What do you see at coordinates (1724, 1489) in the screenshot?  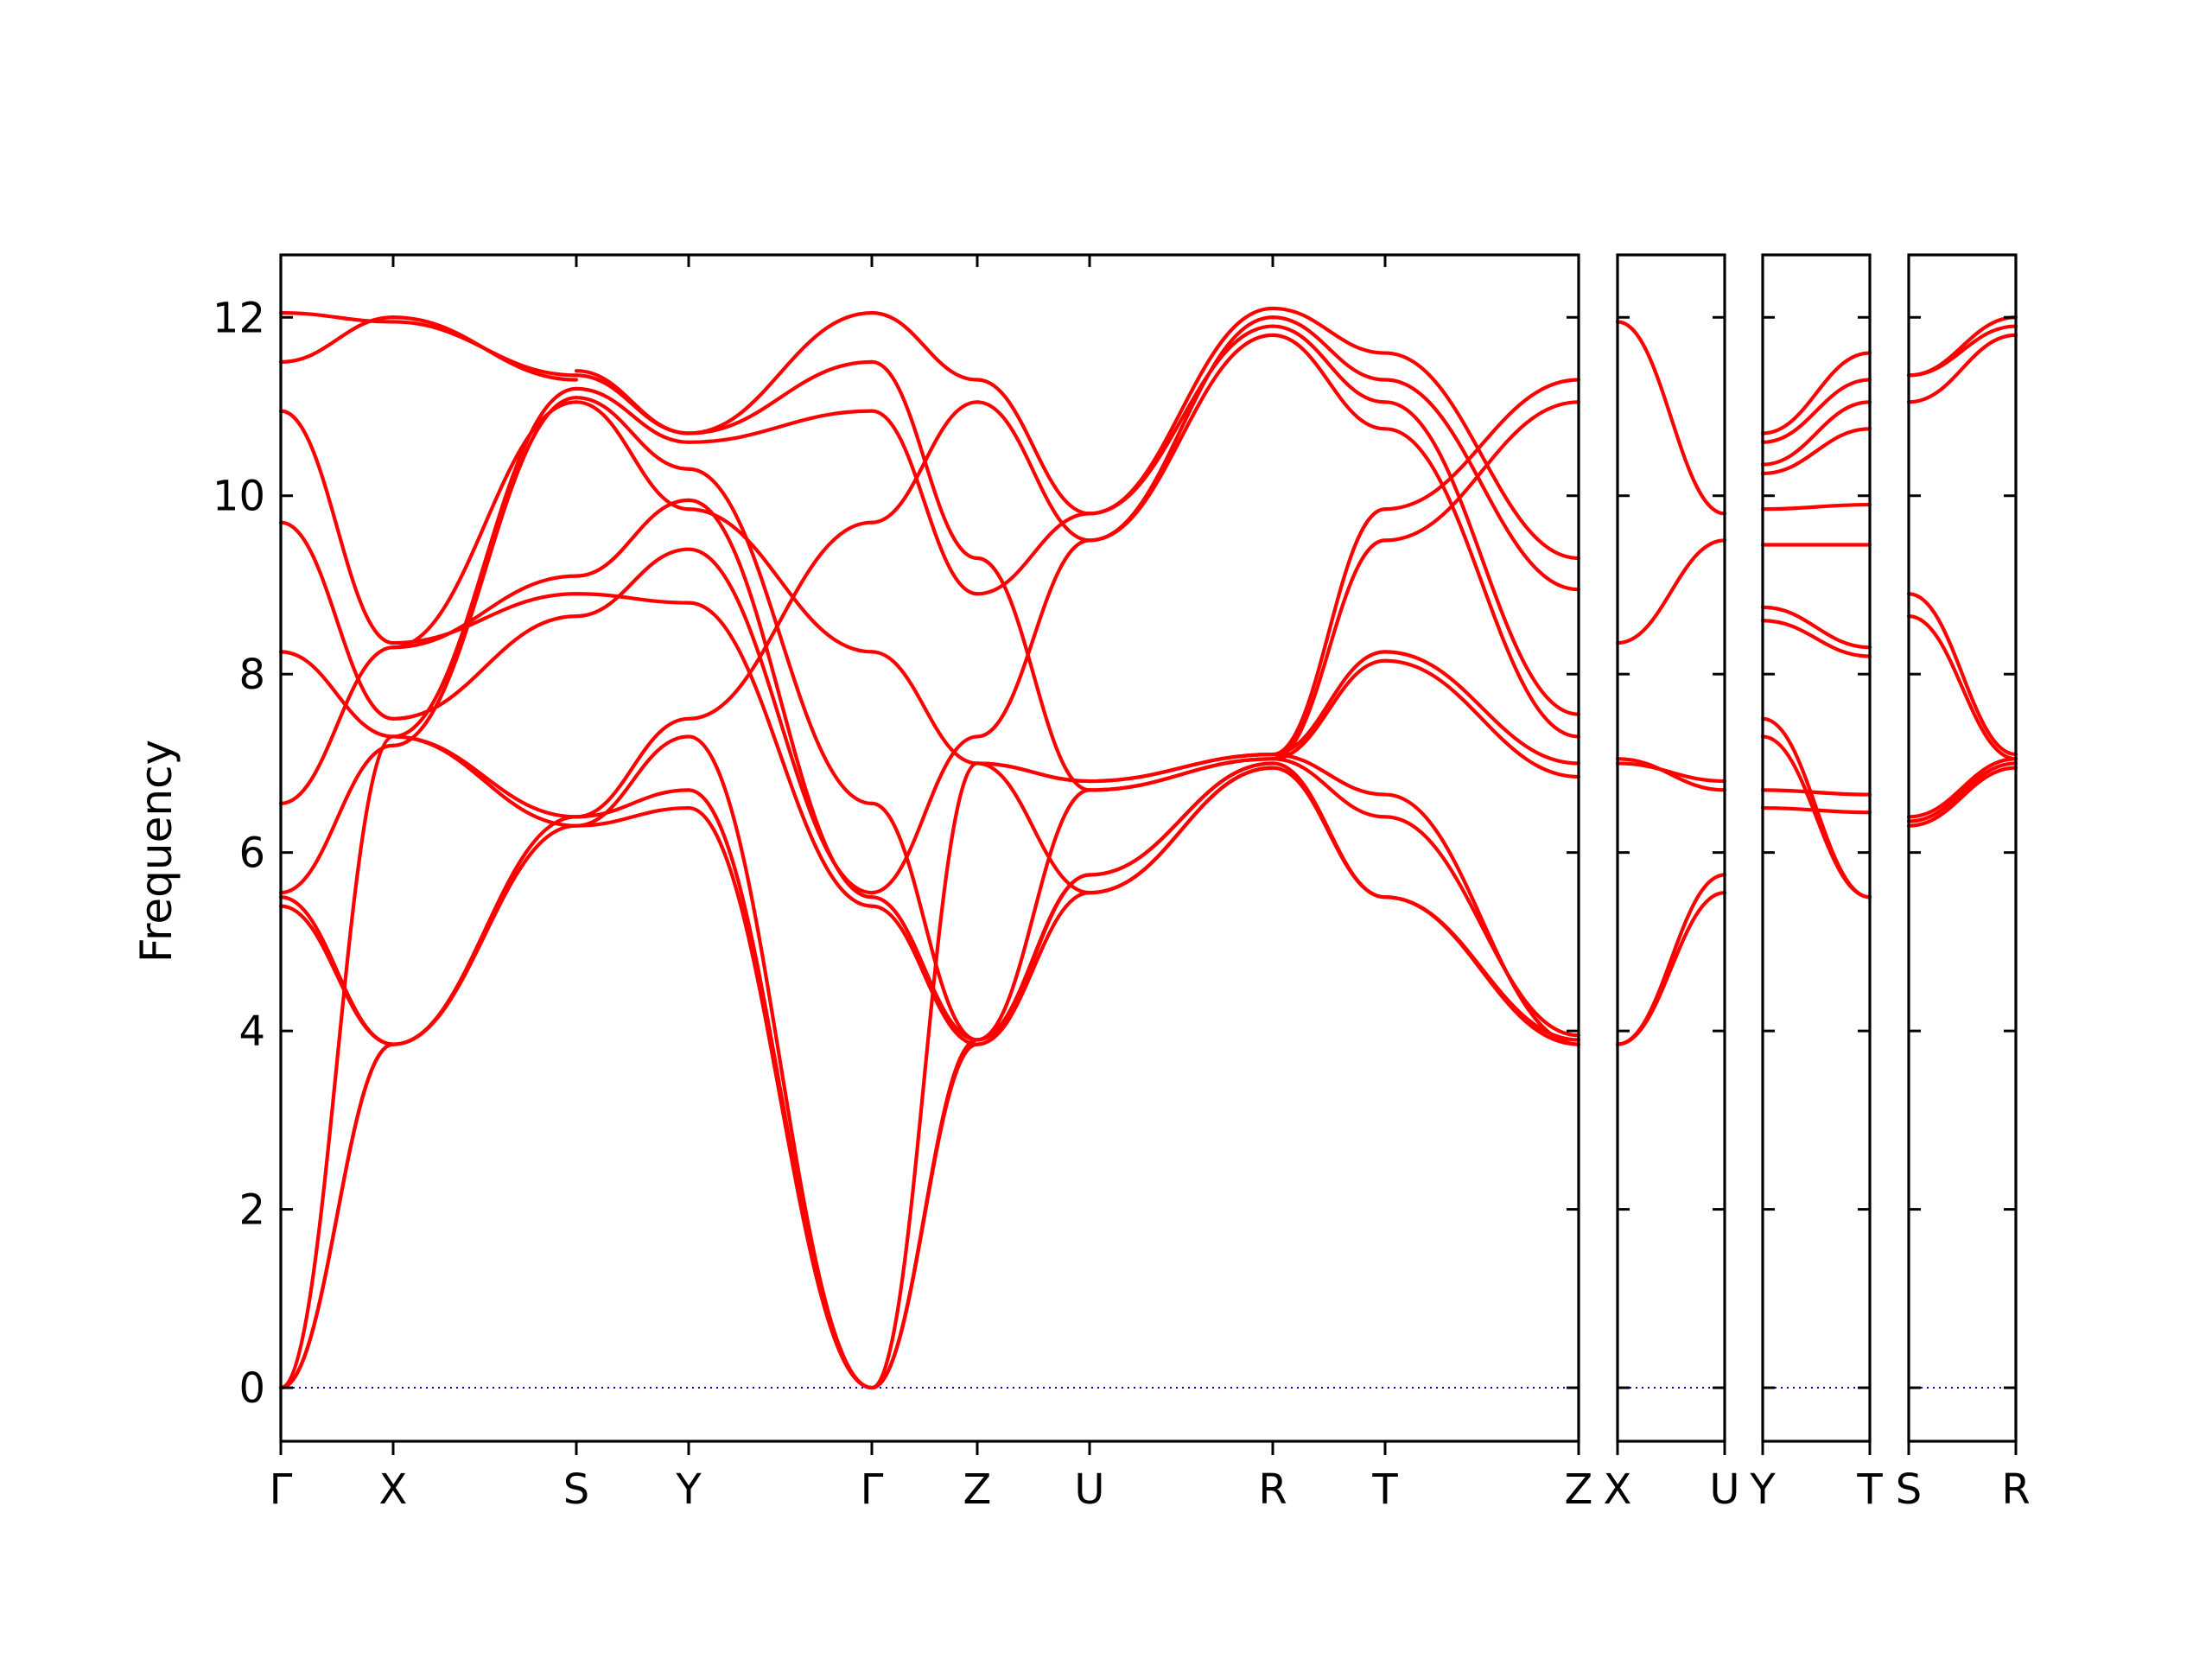 I see `x-tick-label: U` at bounding box center [1724, 1489].